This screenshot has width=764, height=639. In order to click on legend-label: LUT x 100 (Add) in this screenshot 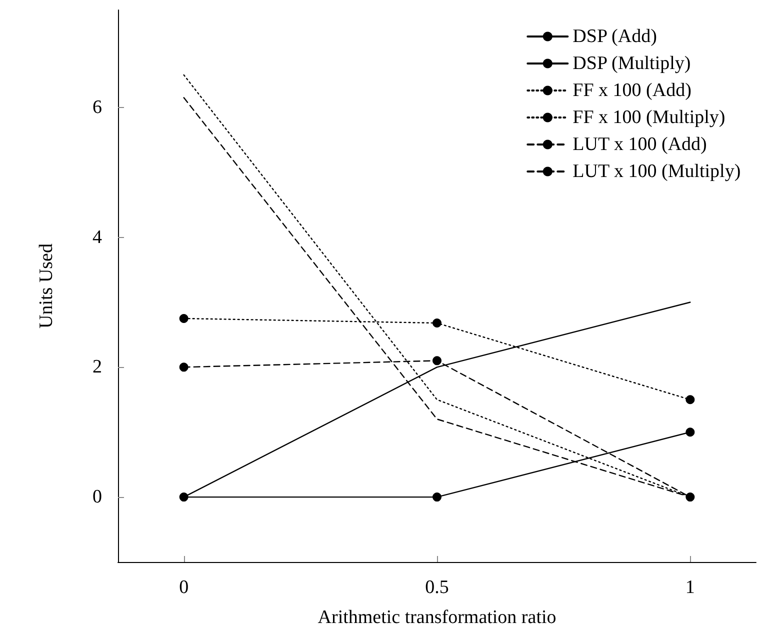, I will do `click(639, 144)`.